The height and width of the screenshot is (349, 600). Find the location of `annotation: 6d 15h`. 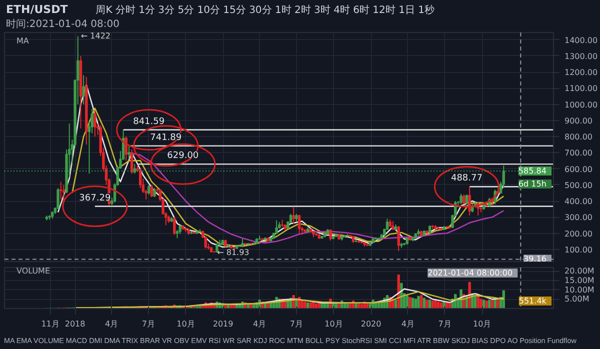

annotation: 6d 15h is located at coordinates (532, 184).